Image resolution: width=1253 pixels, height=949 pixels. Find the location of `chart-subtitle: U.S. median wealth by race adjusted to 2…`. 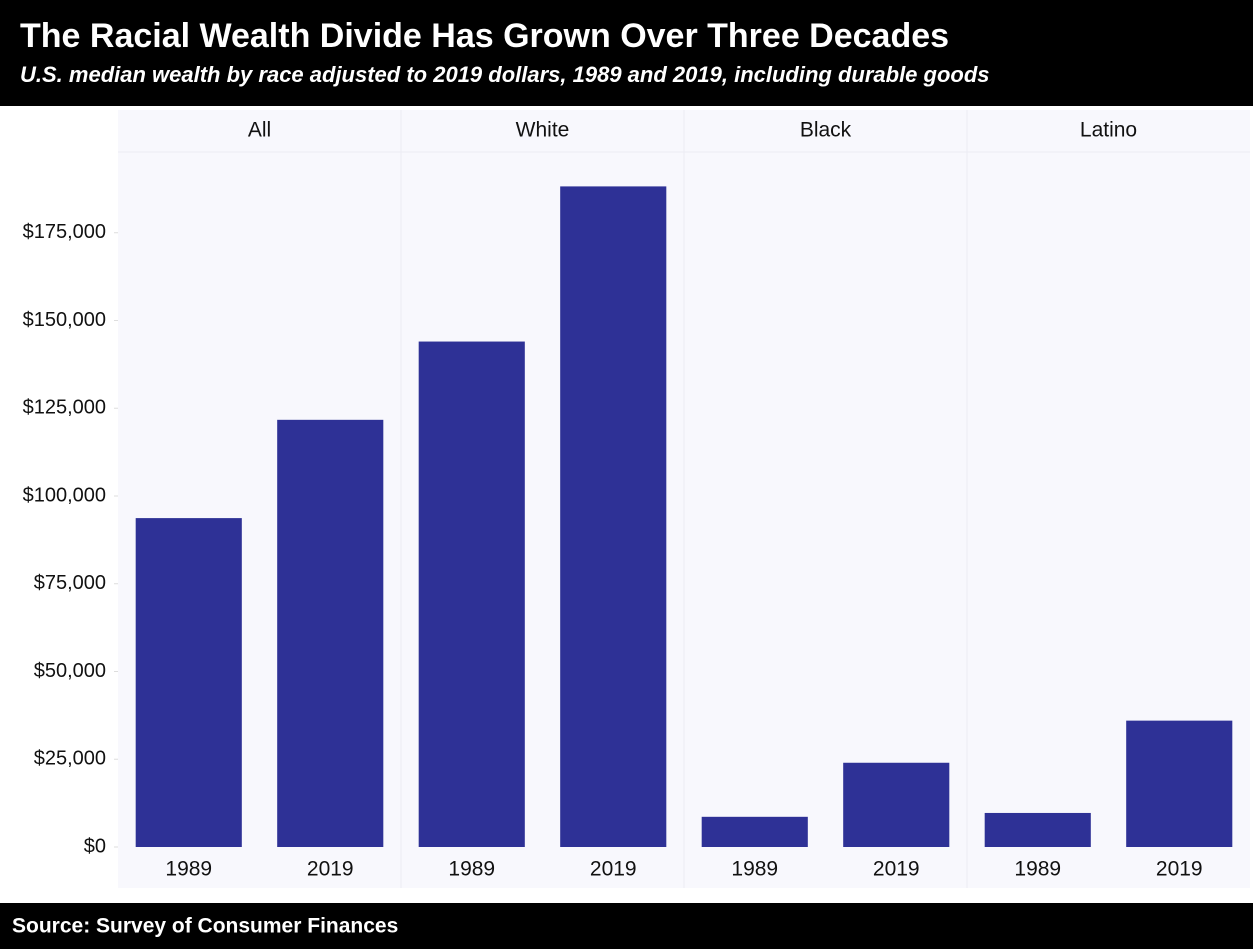

chart-subtitle: U.S. median wealth by race adjusted to 2… is located at coordinates (505, 74).